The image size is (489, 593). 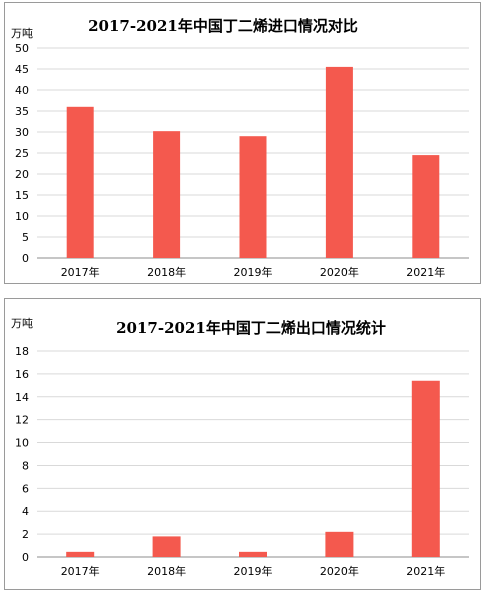 What do you see at coordinates (22, 90) in the screenshot?
I see `y-tick-label: 40` at bounding box center [22, 90].